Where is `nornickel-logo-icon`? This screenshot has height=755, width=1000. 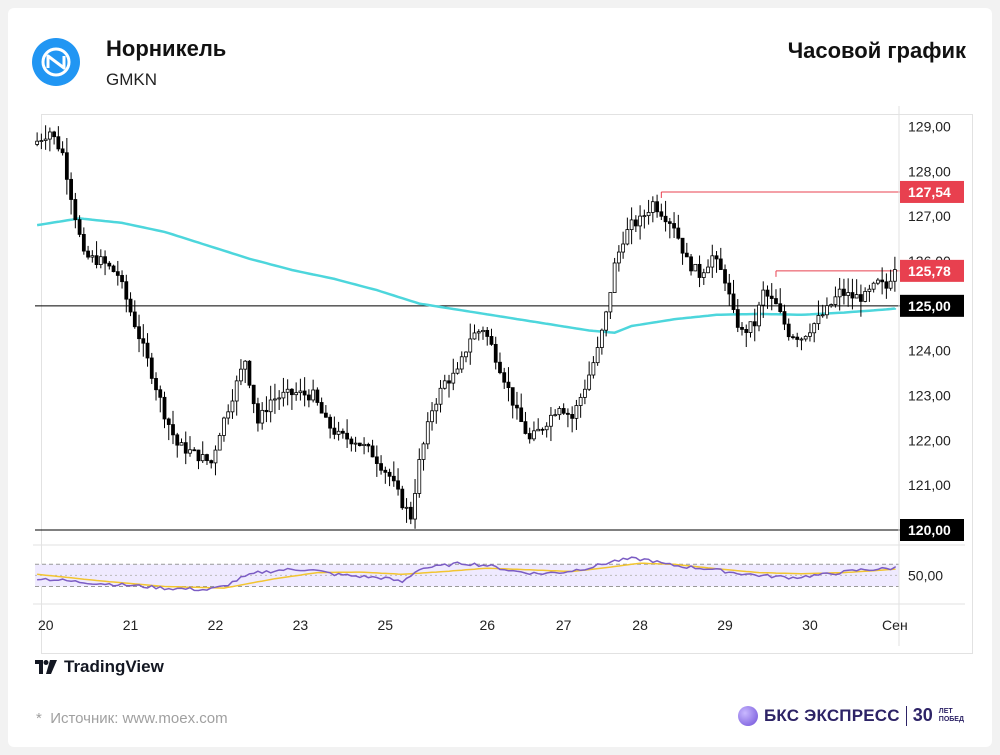 nornickel-logo-icon is located at coordinates (56, 62).